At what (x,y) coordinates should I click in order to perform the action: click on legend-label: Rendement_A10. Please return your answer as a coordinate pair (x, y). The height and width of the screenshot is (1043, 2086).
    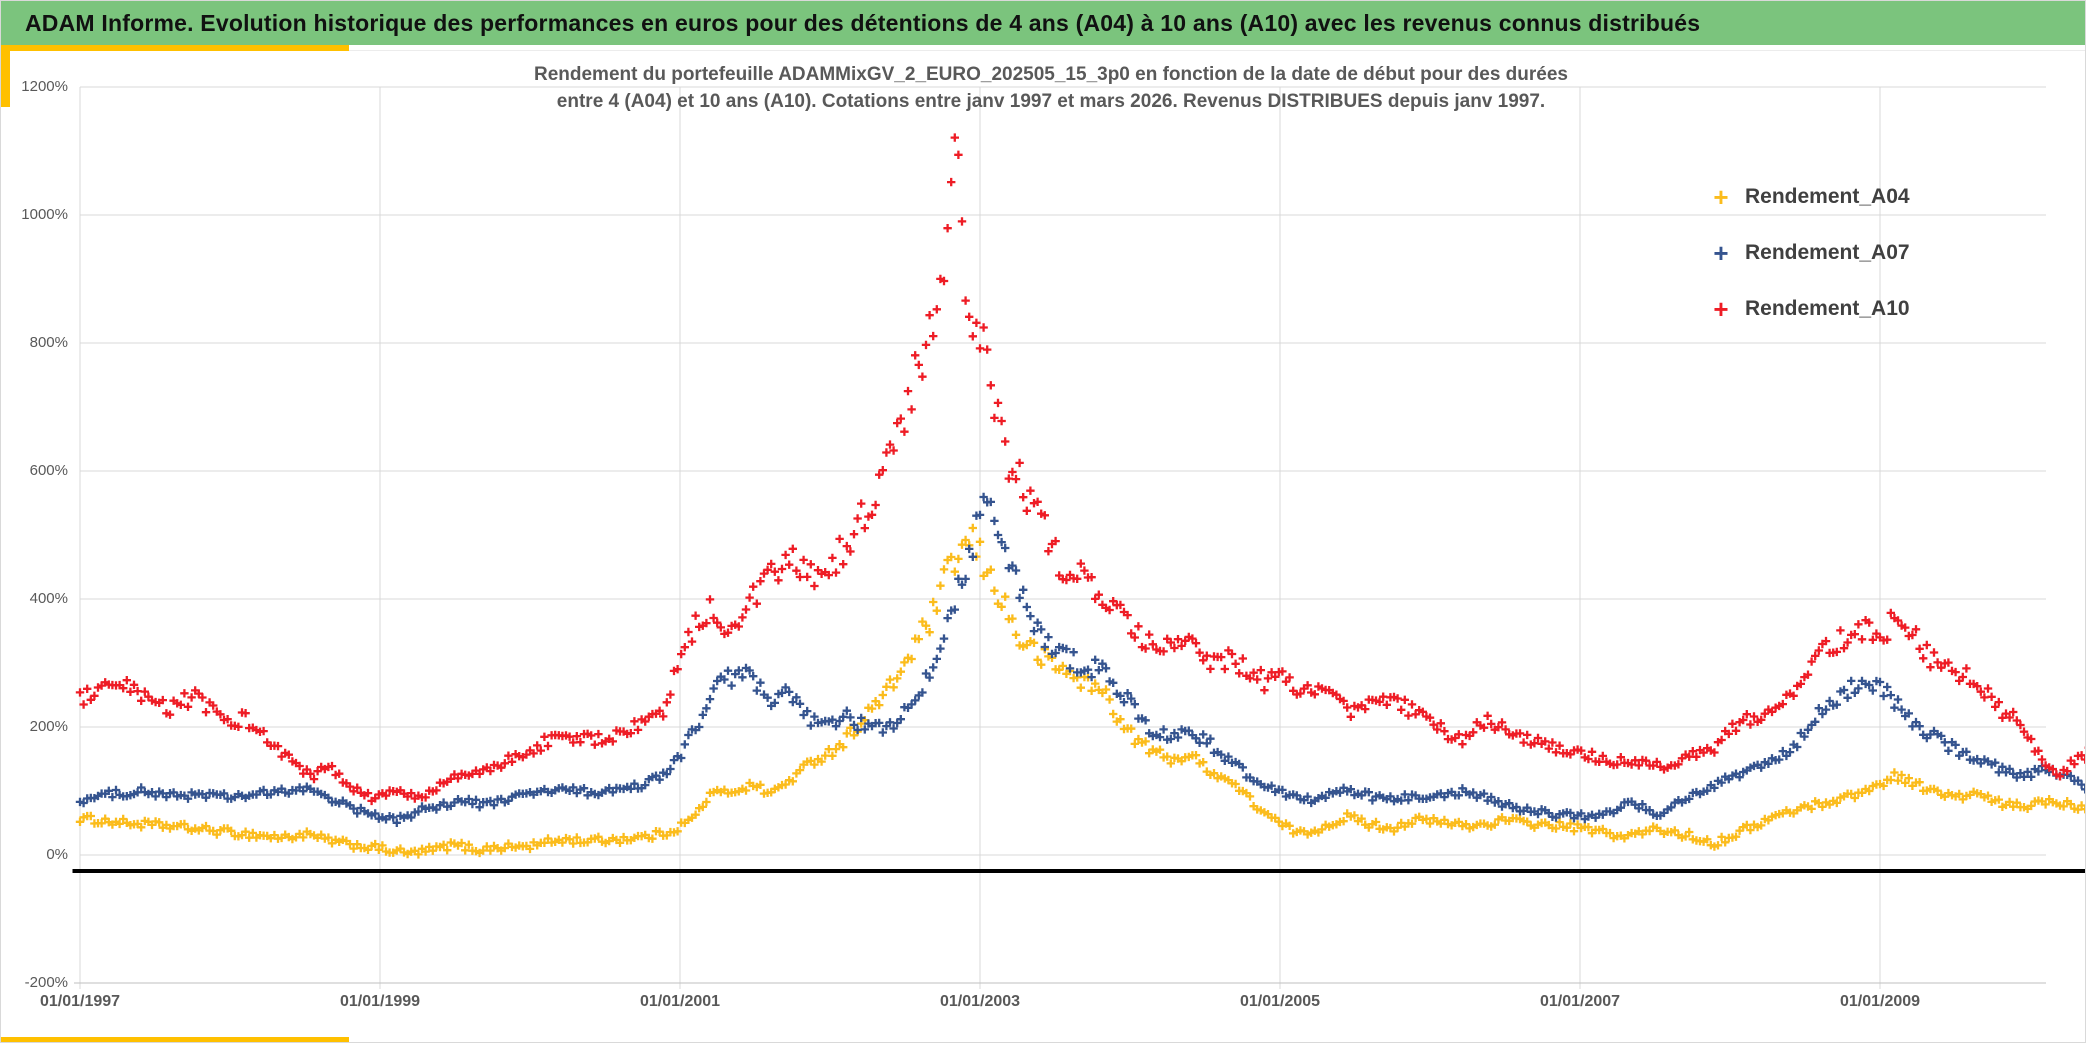
    Looking at the image, I should click on (1827, 308).